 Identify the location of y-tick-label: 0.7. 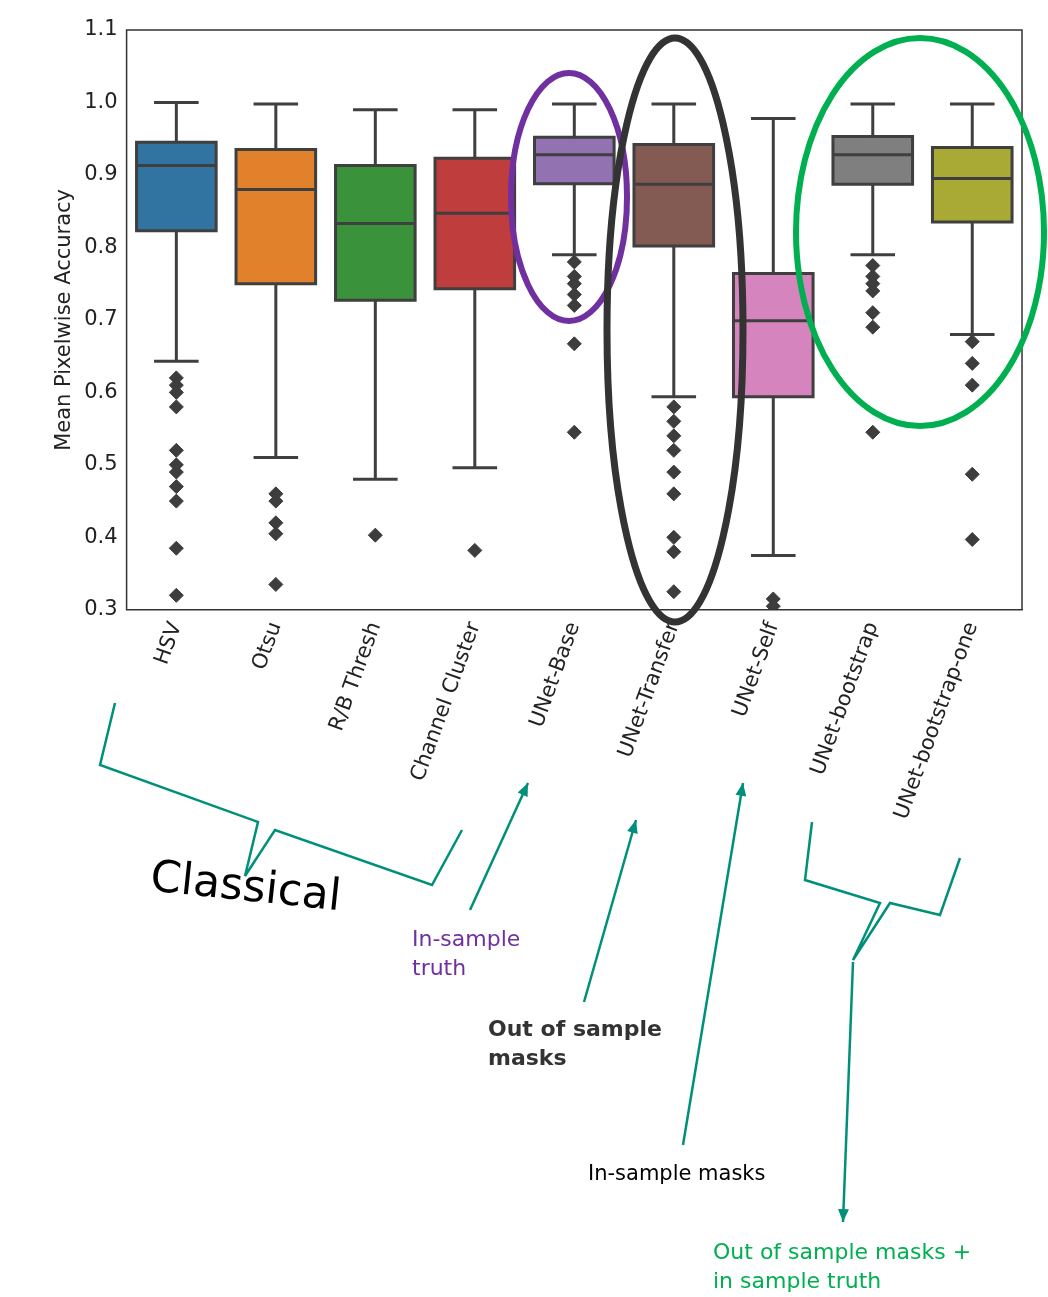
(101, 318).